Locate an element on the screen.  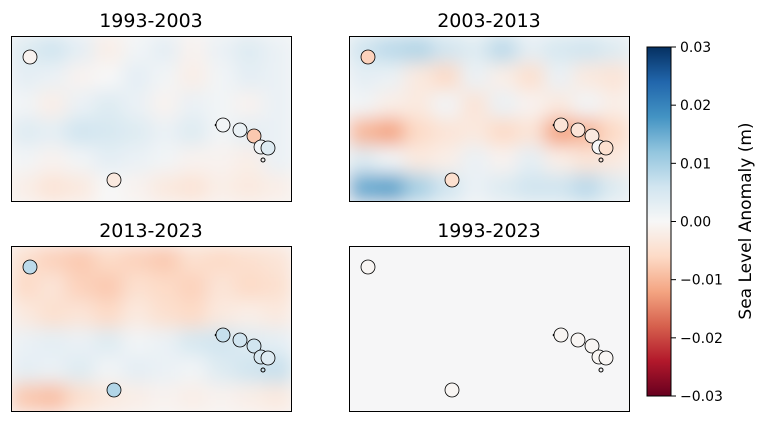
panel-title: 1993-2003 is located at coordinates (151, 21).